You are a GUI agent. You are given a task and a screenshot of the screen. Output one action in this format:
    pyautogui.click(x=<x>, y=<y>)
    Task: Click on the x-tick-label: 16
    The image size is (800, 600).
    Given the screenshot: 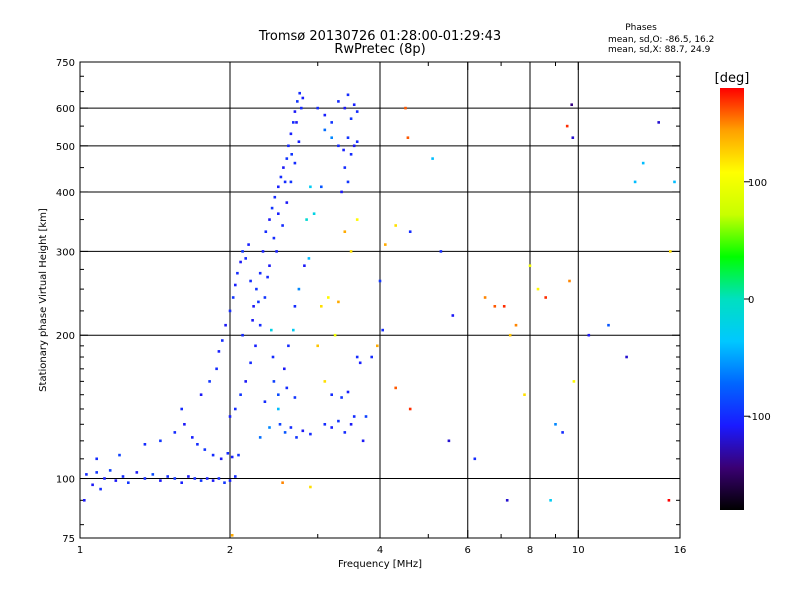 What is the action you would take?
    pyautogui.click(x=680, y=550)
    